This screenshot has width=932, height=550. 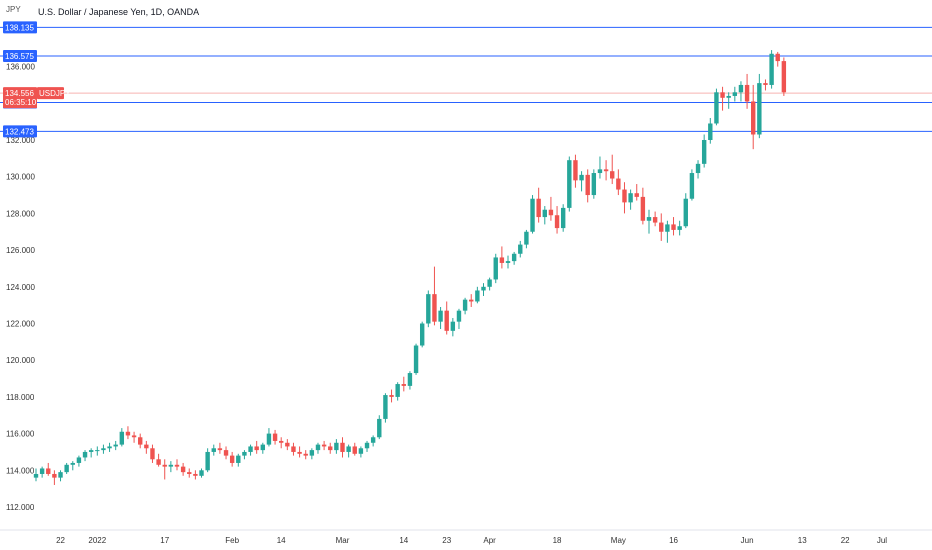 What do you see at coordinates (164, 540) in the screenshot?
I see `x-tick-label: 17` at bounding box center [164, 540].